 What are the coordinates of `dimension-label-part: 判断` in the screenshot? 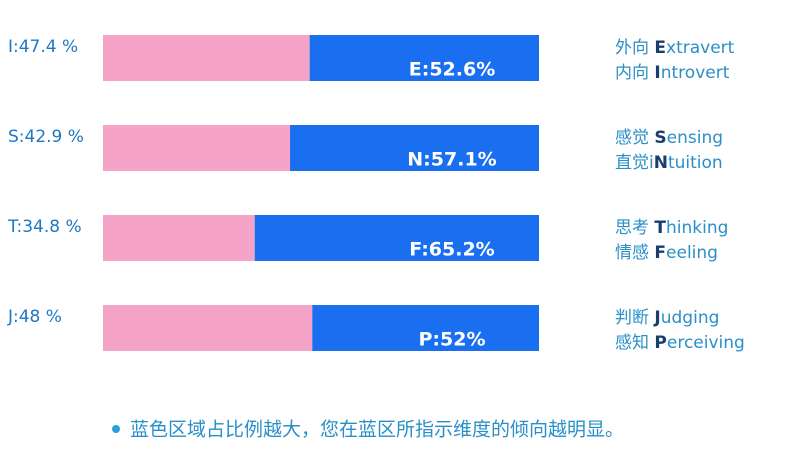 It's located at (634, 318).